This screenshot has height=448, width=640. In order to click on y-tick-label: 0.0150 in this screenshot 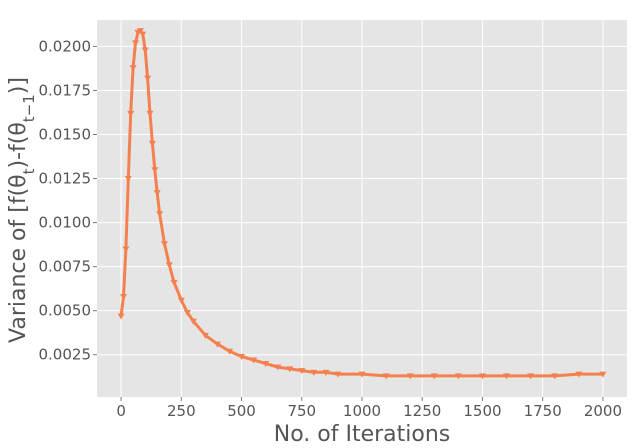, I will do `click(65, 135)`.